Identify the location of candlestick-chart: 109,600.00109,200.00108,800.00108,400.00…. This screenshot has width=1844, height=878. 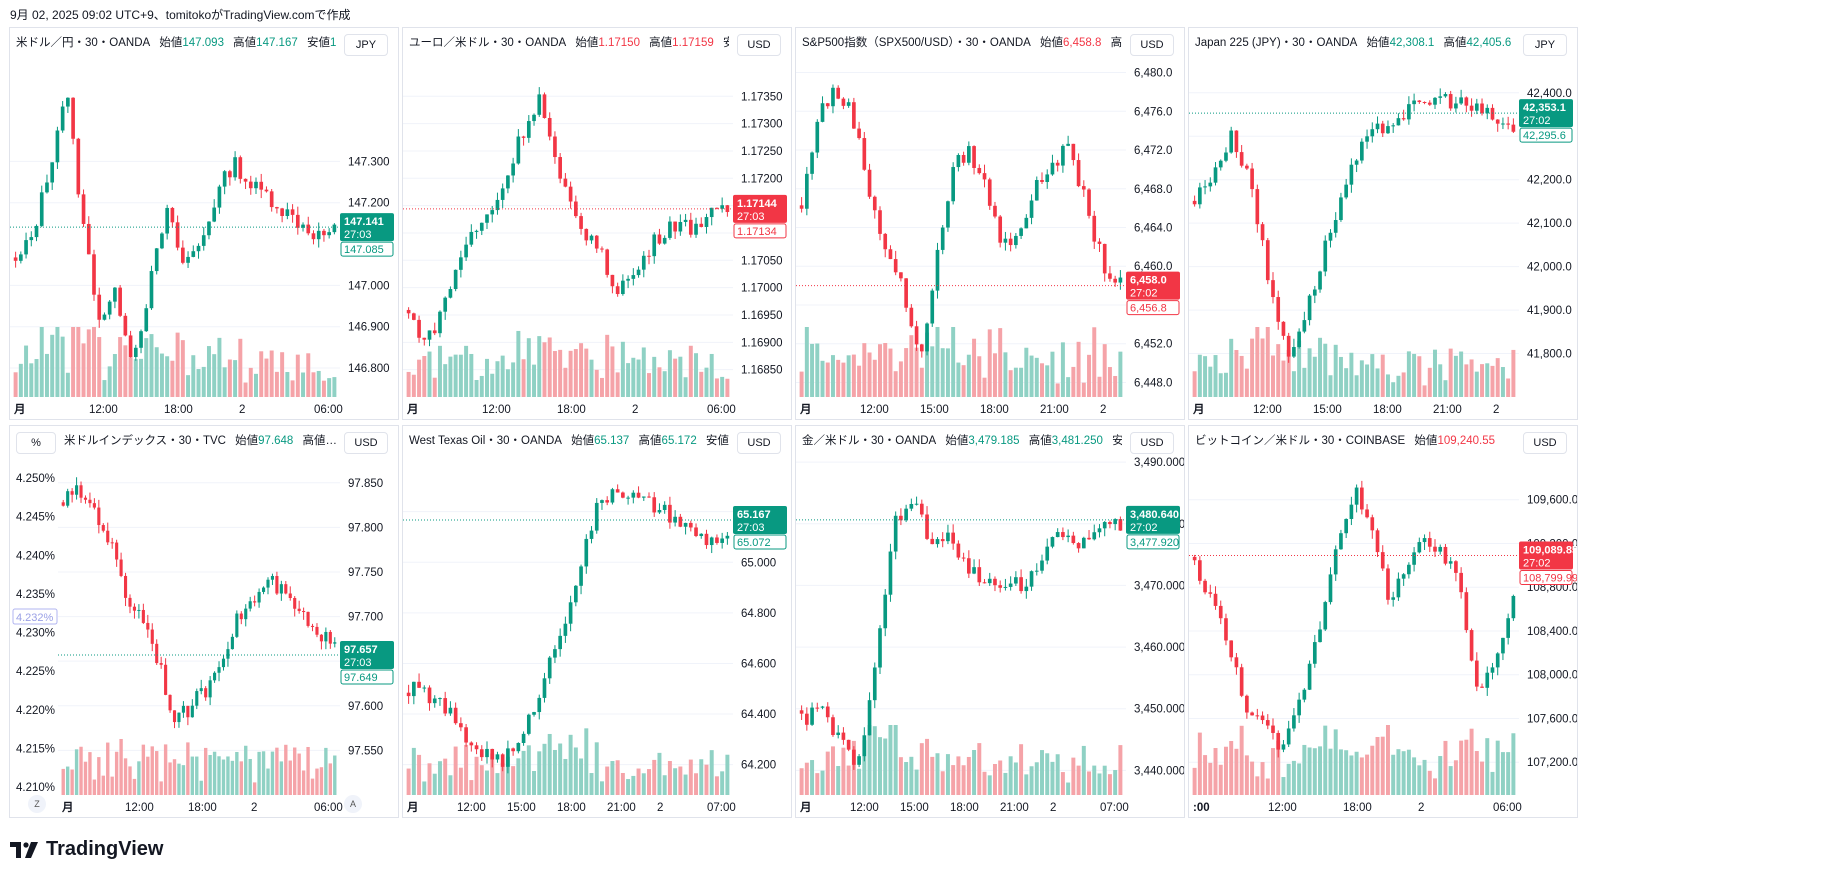
(1383, 622).